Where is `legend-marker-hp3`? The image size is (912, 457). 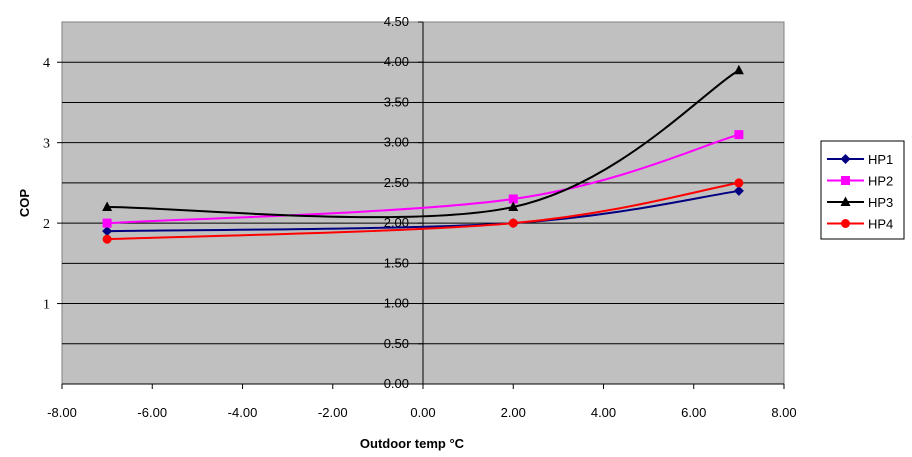 legend-marker-hp3 is located at coordinates (845, 201).